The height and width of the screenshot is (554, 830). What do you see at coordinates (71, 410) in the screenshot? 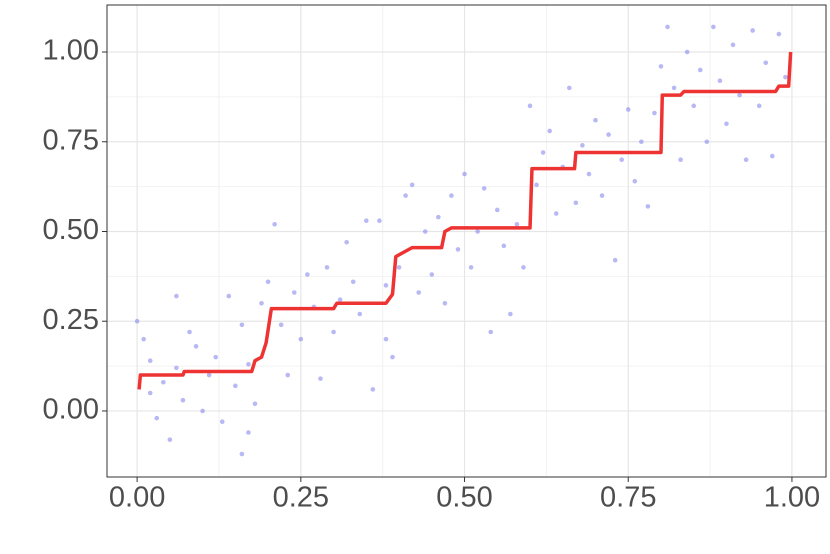
I see `y-tick-label: 0.00` at bounding box center [71, 410].